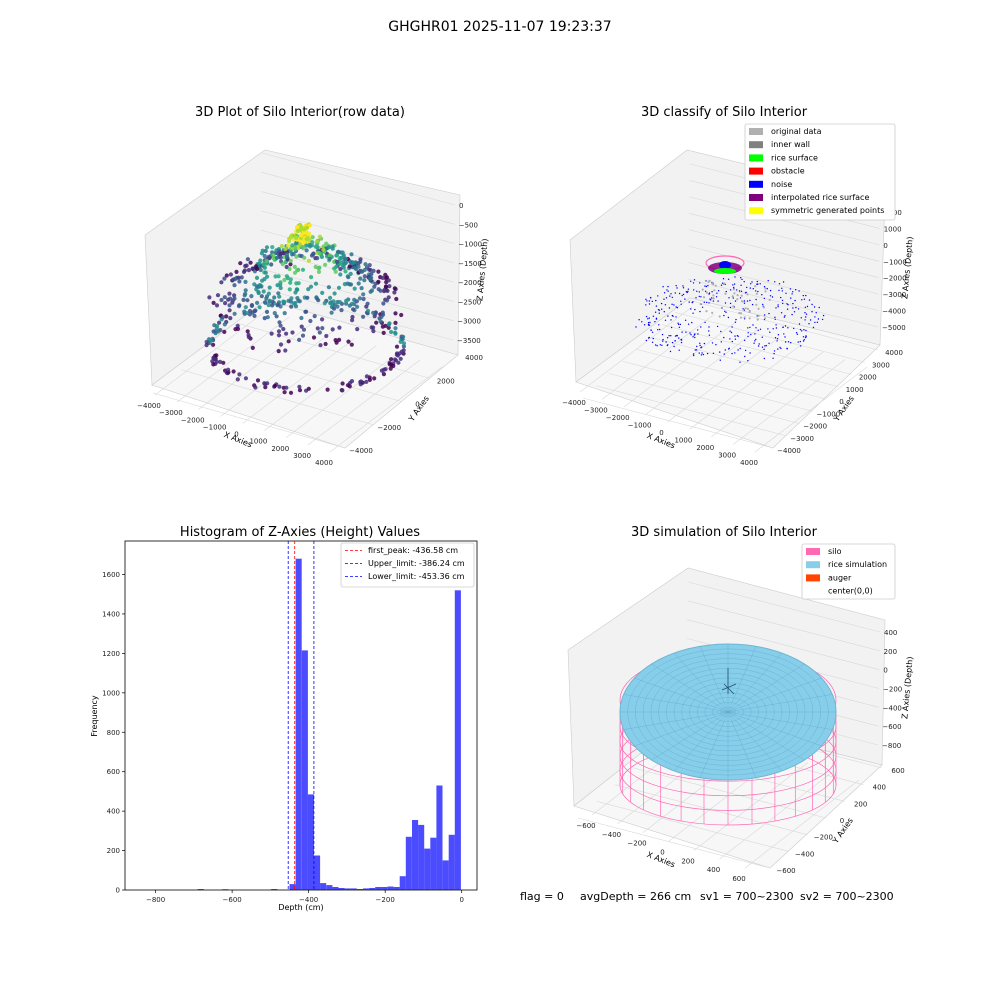 The image size is (1000, 1000). I want to click on x-tick-label: 4000, so click(749, 463).